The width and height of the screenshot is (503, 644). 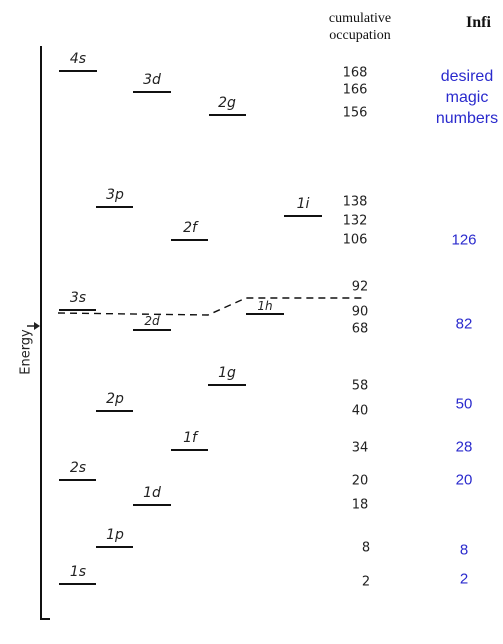 I want to click on level-label-2p: 2p, so click(x=115, y=399).